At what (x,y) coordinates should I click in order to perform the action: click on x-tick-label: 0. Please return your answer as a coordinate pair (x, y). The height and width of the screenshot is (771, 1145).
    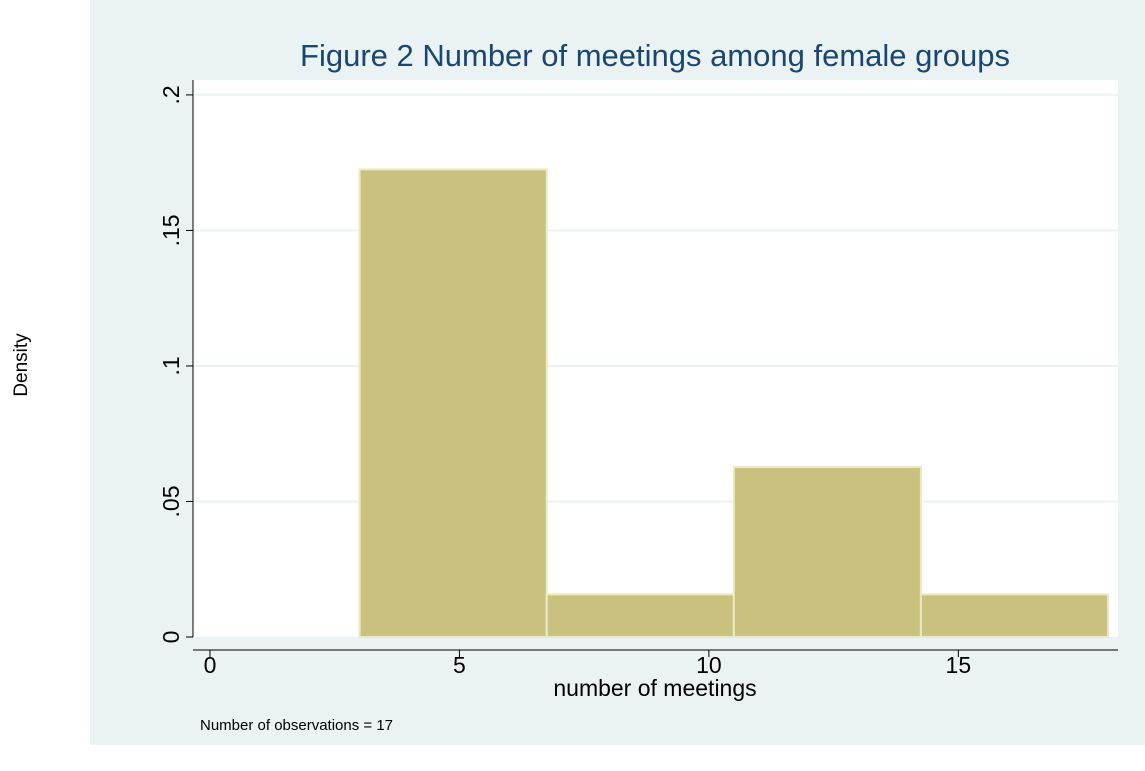
    Looking at the image, I should click on (210, 665).